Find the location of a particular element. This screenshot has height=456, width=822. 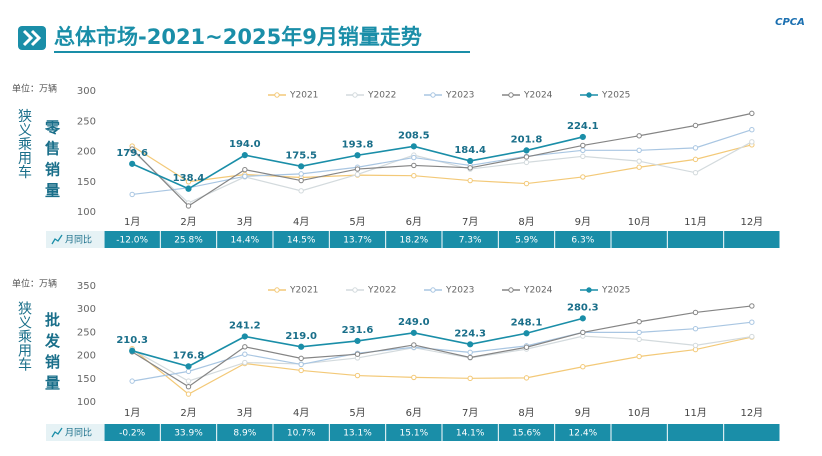

page-title: 总体市场-2021~2025年9月销量走势 is located at coordinates (238, 37).